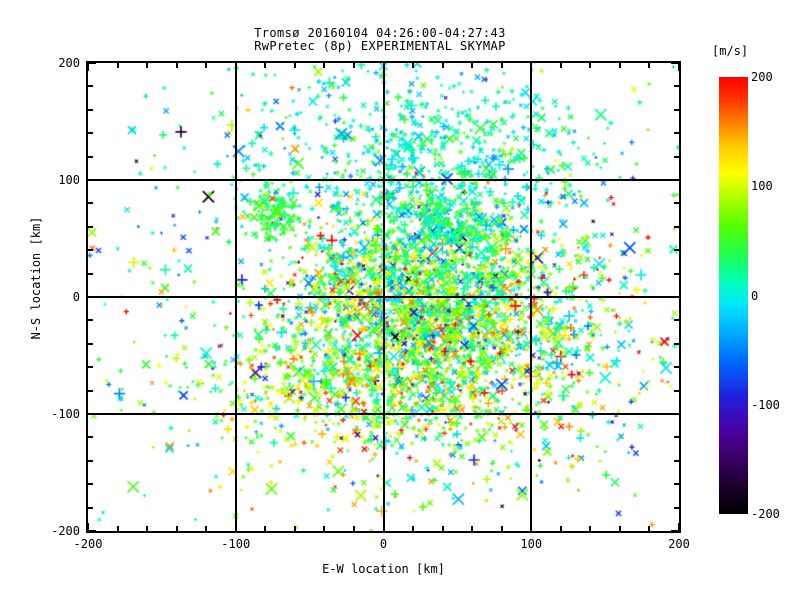 This screenshot has height=600, width=800. I want to click on colorbar-gradient, so click(733, 295).